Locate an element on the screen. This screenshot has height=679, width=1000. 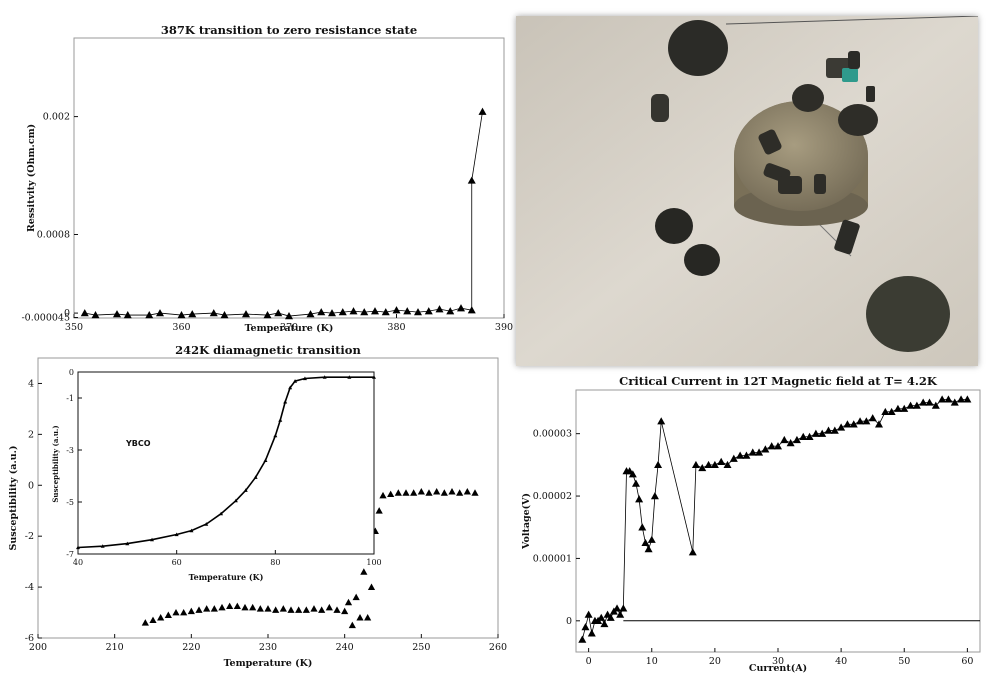
series-line is located at coordinates (774, 519).